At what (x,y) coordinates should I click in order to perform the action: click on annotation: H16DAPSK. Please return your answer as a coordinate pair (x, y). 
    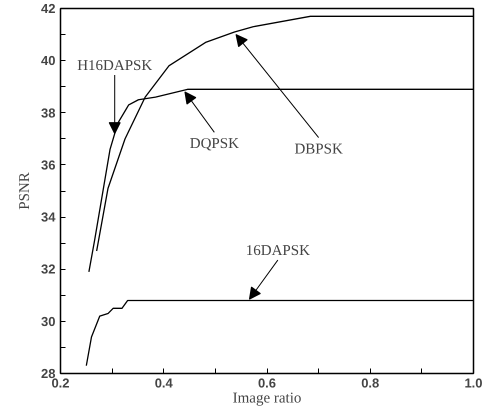
    Looking at the image, I should click on (114, 66).